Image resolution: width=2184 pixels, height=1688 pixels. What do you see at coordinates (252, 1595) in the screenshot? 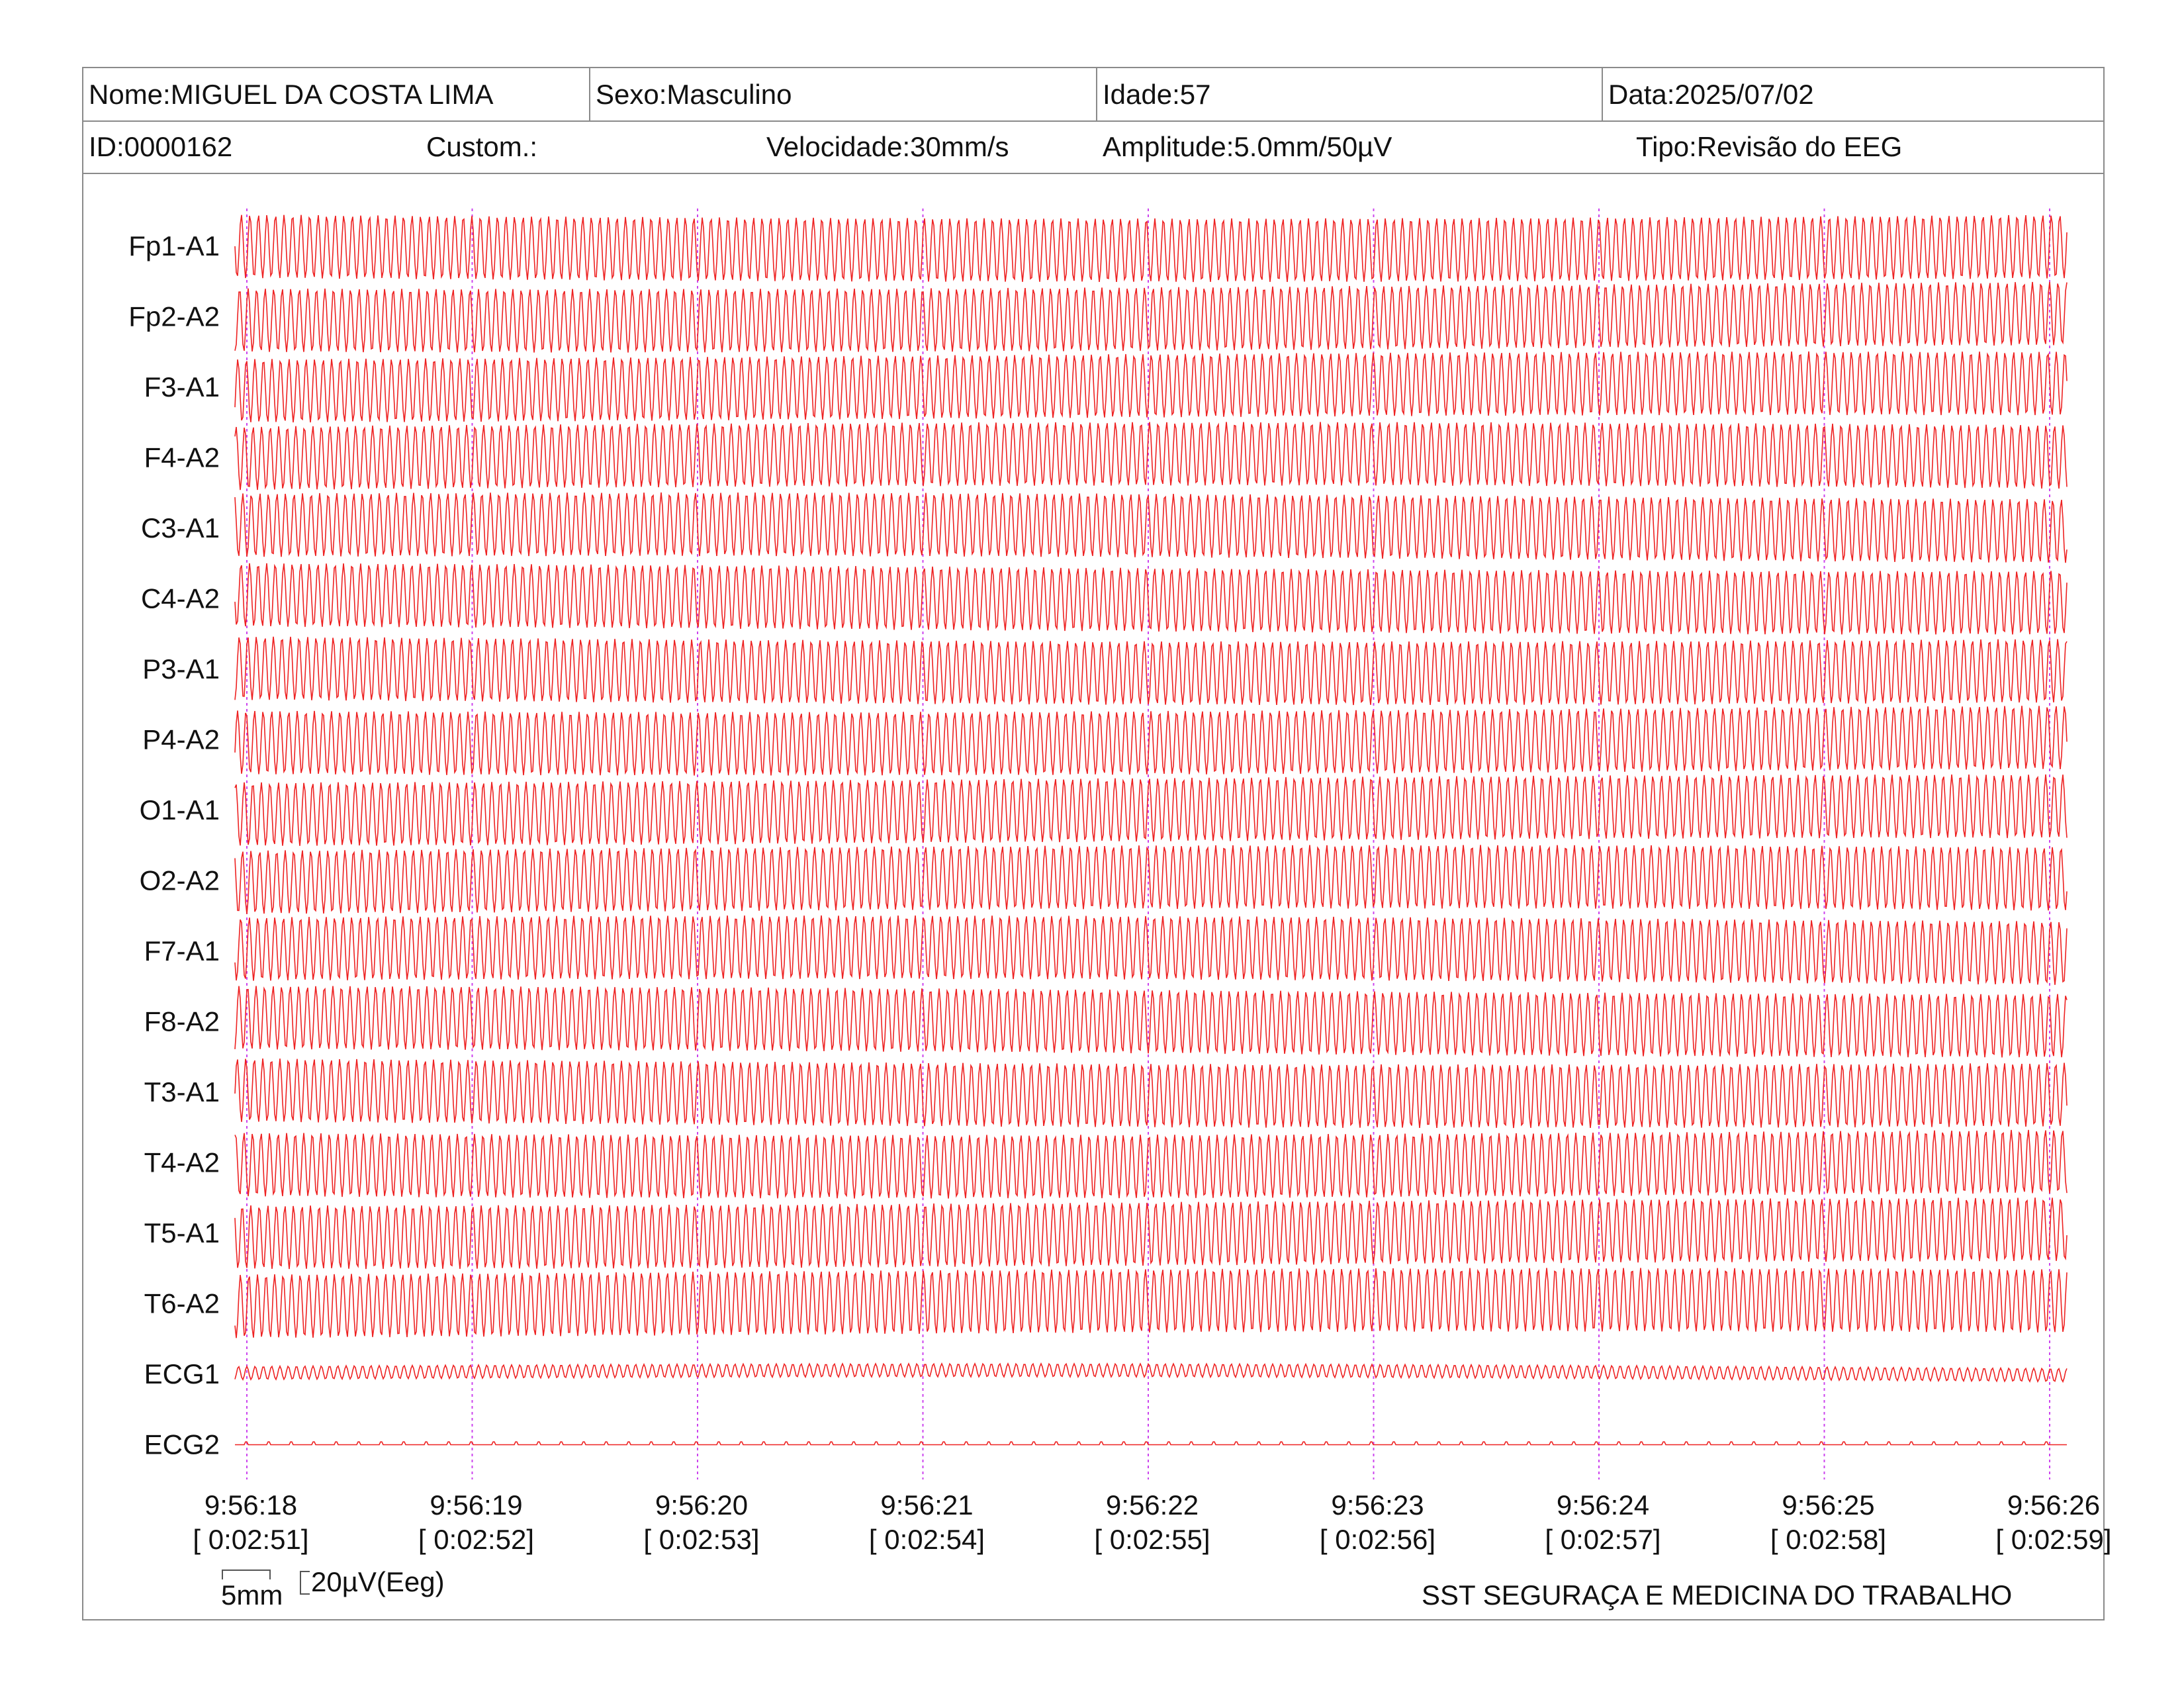
I see `time-scale-label: 5mm` at bounding box center [252, 1595].